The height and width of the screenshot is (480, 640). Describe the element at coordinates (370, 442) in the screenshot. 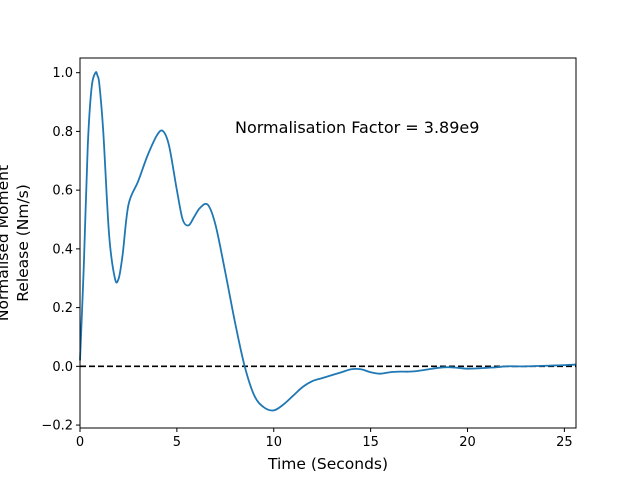

I see `x-tick-label: 15` at that location.